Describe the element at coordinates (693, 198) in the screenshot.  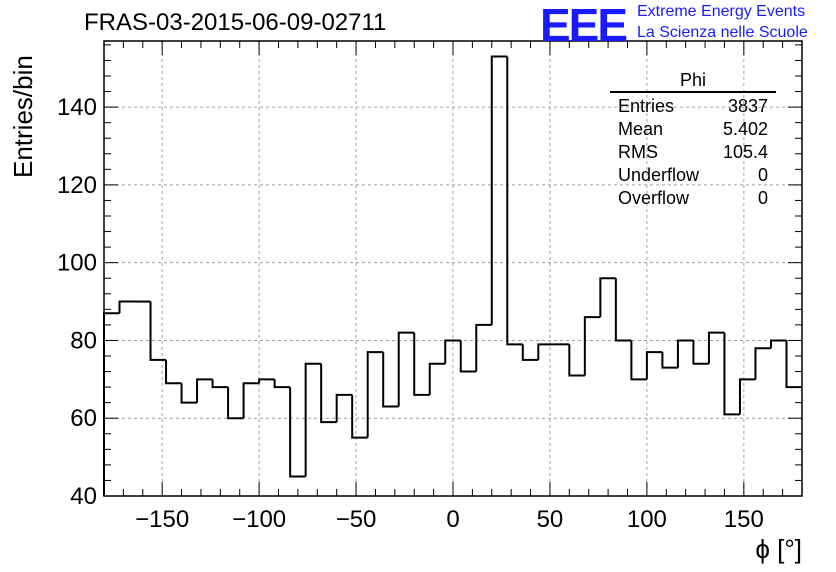
I see `stats-row-overflow: Overflow 0` at that location.